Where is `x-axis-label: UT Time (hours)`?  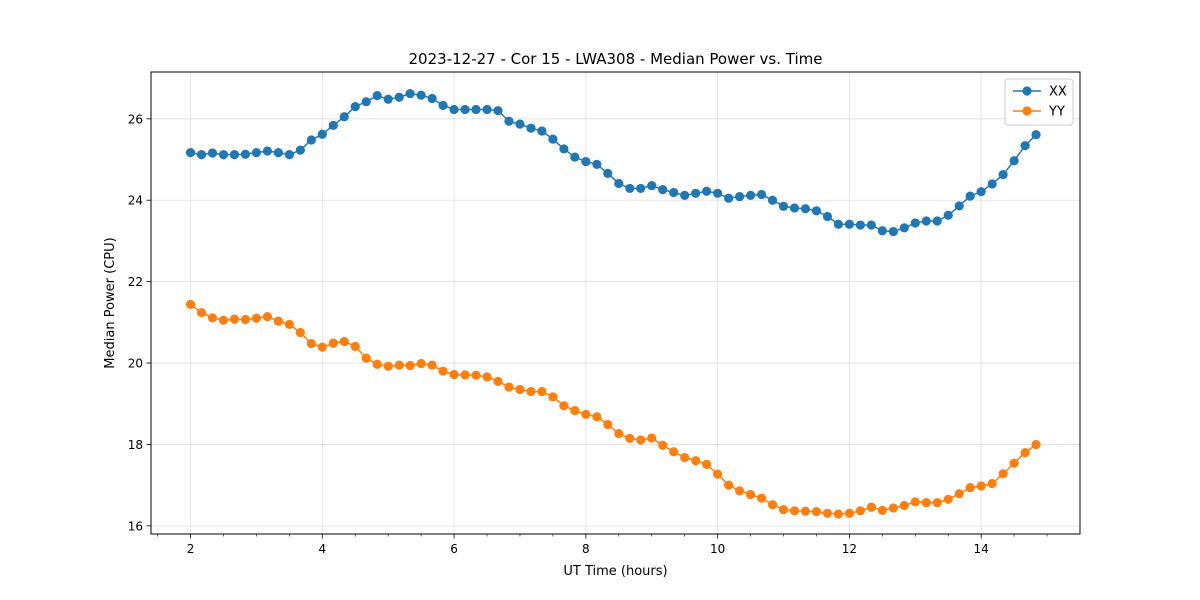 x-axis-label: UT Time (hours) is located at coordinates (615, 571).